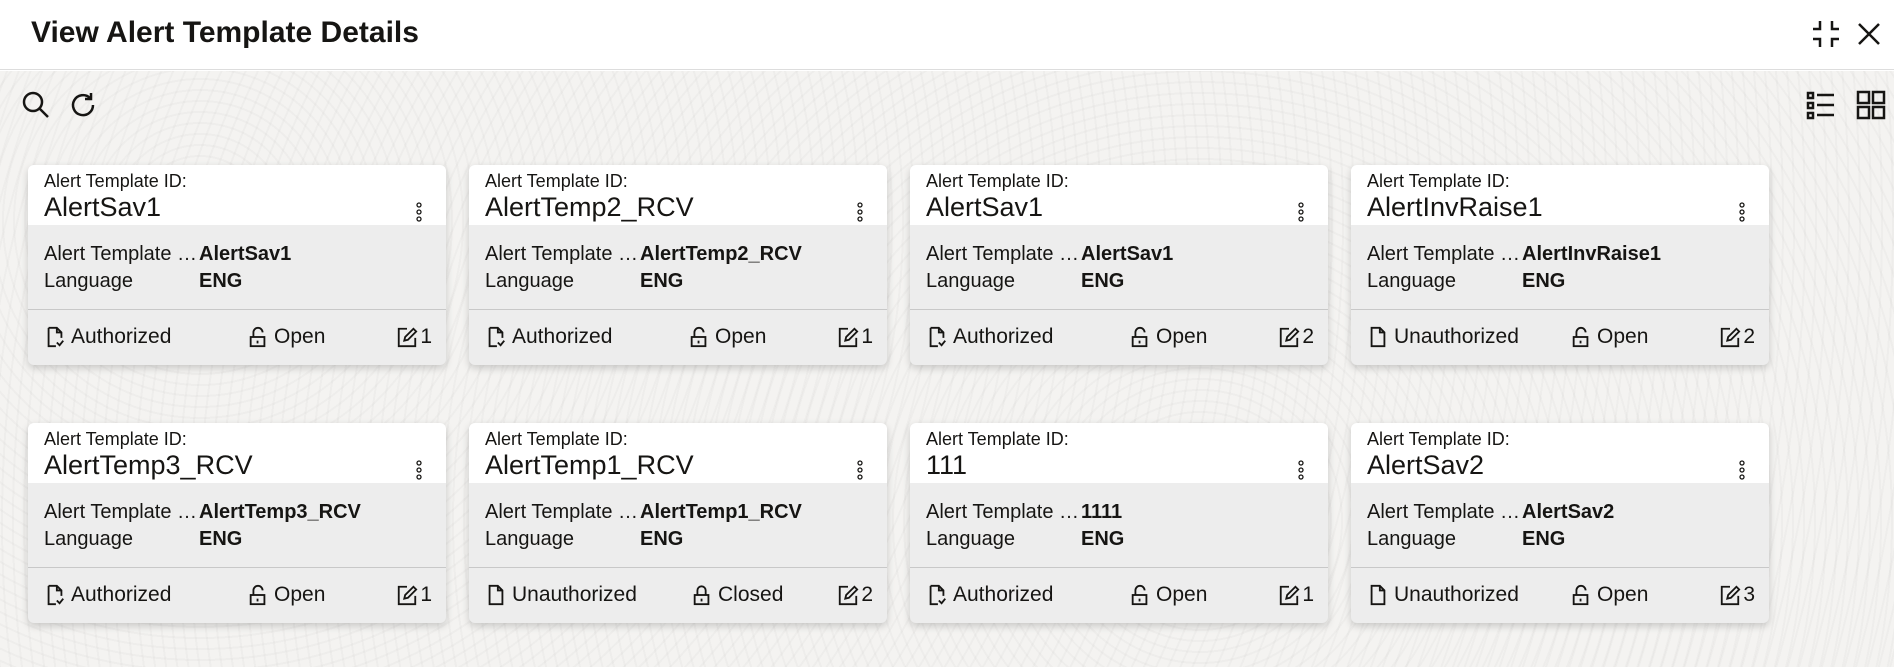 This screenshot has width=1894, height=667. I want to click on grid-view-icon, so click(1871, 105).